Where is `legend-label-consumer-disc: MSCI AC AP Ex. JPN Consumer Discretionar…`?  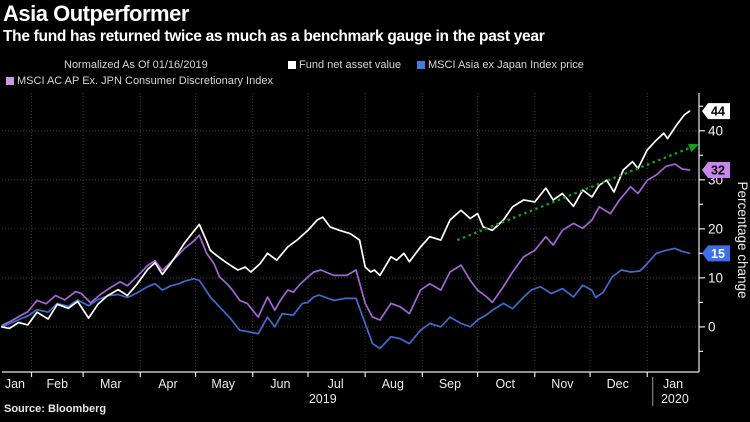
legend-label-consumer-disc: MSCI AC AP Ex. JPN Consumer Discretionar… is located at coordinates (145, 81).